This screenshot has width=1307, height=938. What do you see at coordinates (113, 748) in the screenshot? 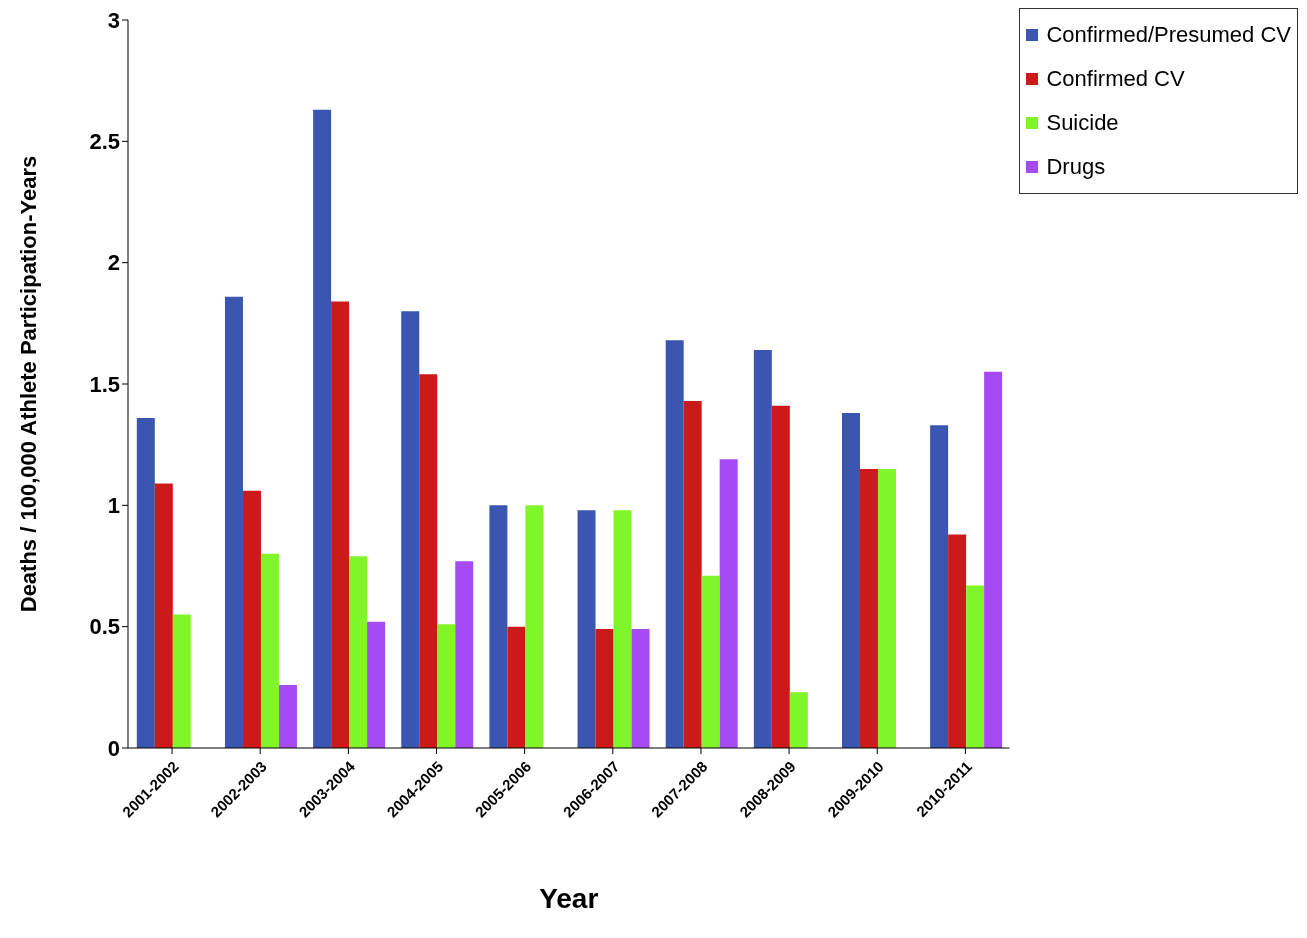
I see `y-tick-label: 0` at bounding box center [113, 748].